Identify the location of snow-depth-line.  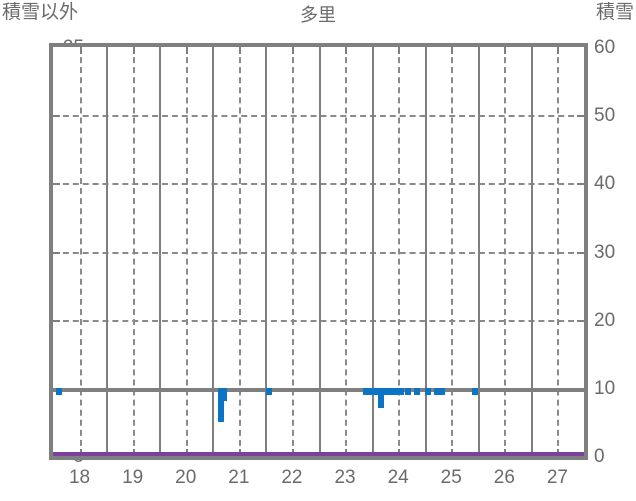
(318, 454).